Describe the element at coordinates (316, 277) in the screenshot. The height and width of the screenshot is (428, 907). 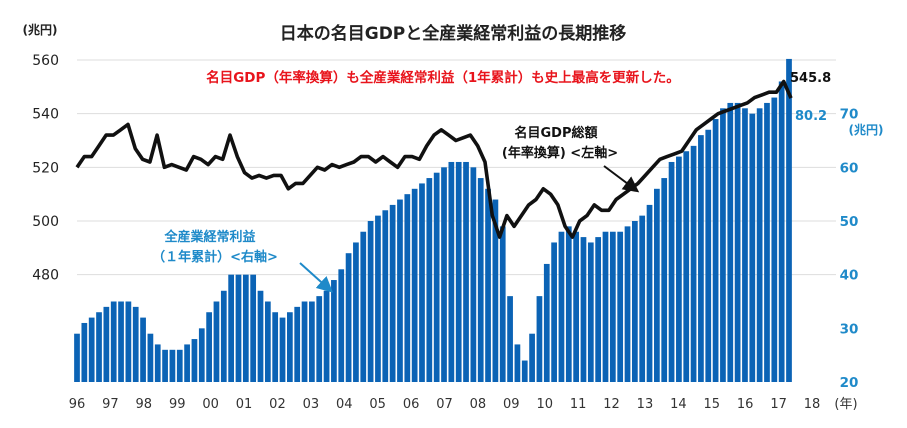
I see `profit-annotation-arrow` at that location.